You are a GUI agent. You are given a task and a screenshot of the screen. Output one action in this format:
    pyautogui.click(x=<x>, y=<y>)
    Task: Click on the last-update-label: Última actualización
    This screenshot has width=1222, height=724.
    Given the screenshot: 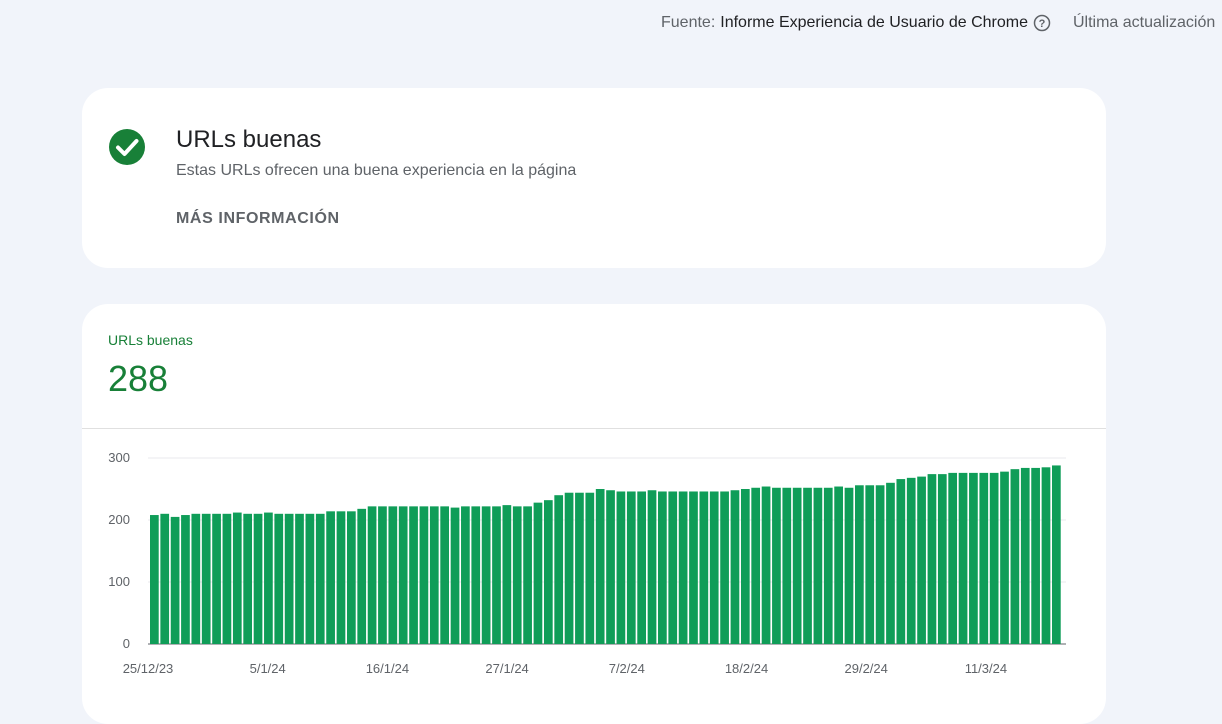 What is the action you would take?
    pyautogui.click(x=1144, y=22)
    